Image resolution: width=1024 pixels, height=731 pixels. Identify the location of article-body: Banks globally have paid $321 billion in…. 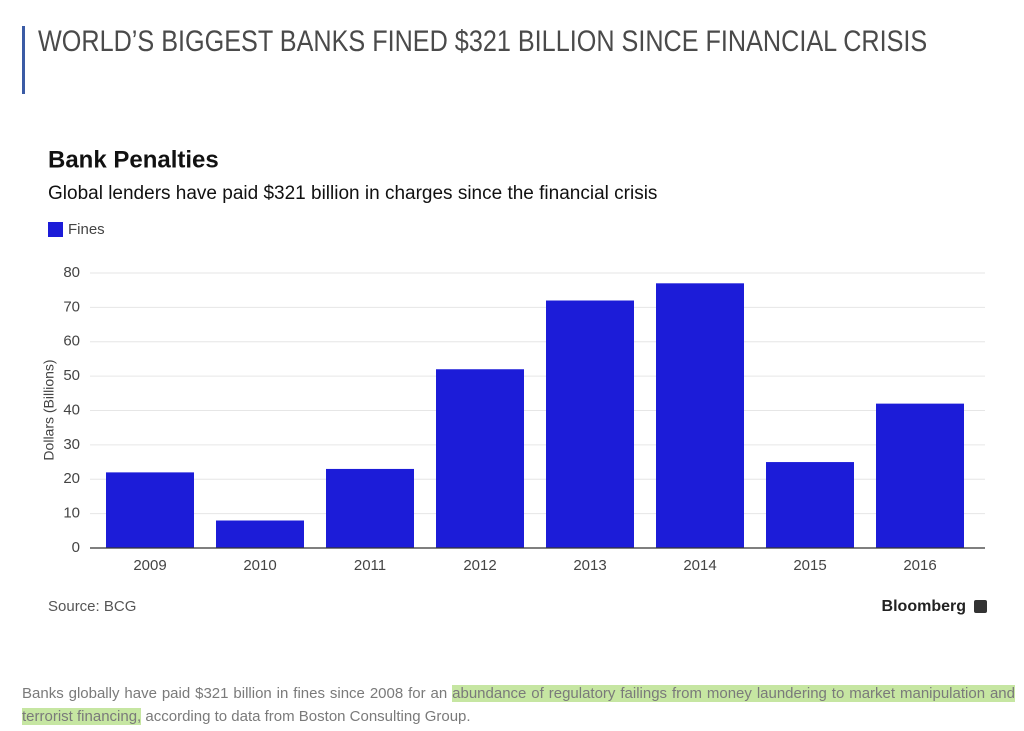
(518, 705).